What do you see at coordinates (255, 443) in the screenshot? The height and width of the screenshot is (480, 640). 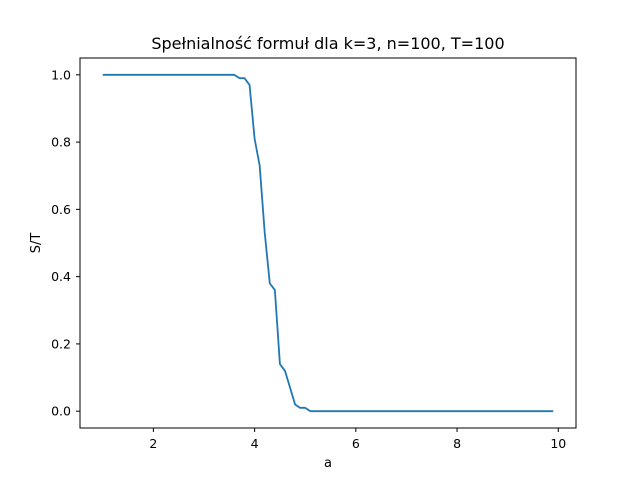 I see `x-tick-label: 4` at bounding box center [255, 443].